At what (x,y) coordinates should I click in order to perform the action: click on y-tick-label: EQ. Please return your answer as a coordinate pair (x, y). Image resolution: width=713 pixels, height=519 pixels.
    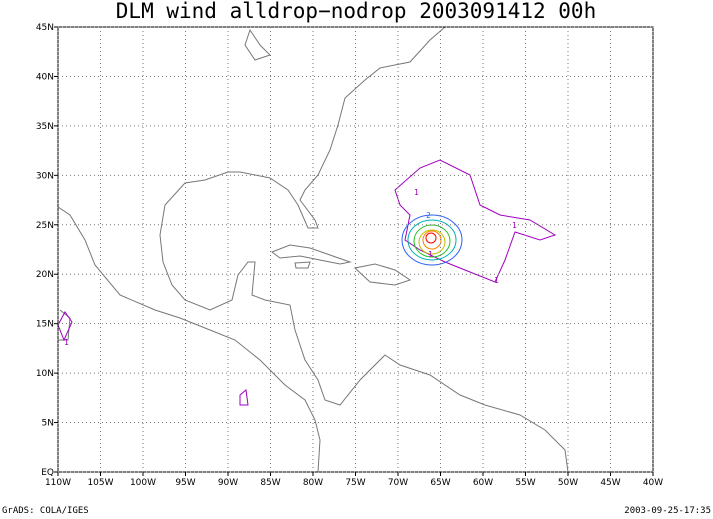
    Looking at the image, I should click on (47, 473).